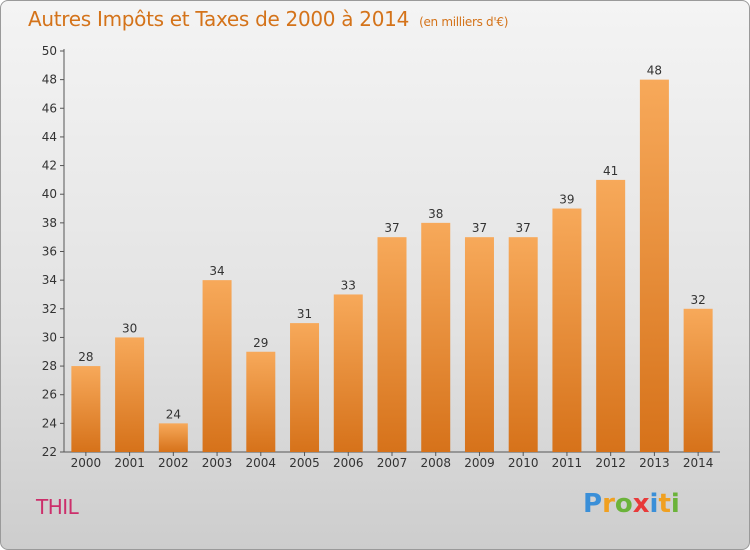  I want to click on chart-unit: (en milliers d'€), so click(464, 22).